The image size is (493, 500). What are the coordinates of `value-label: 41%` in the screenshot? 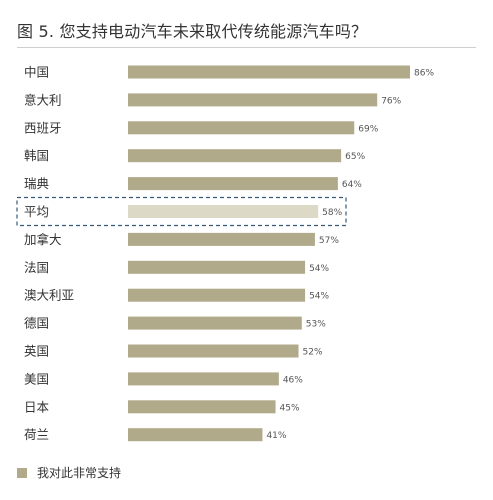 It's located at (276, 436).